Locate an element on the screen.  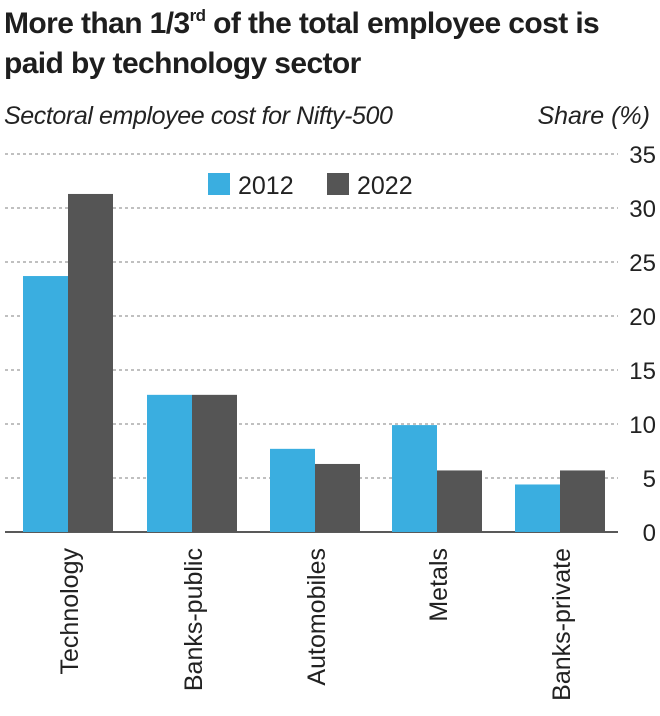
y-tick-label: 5 is located at coordinates (649, 479).